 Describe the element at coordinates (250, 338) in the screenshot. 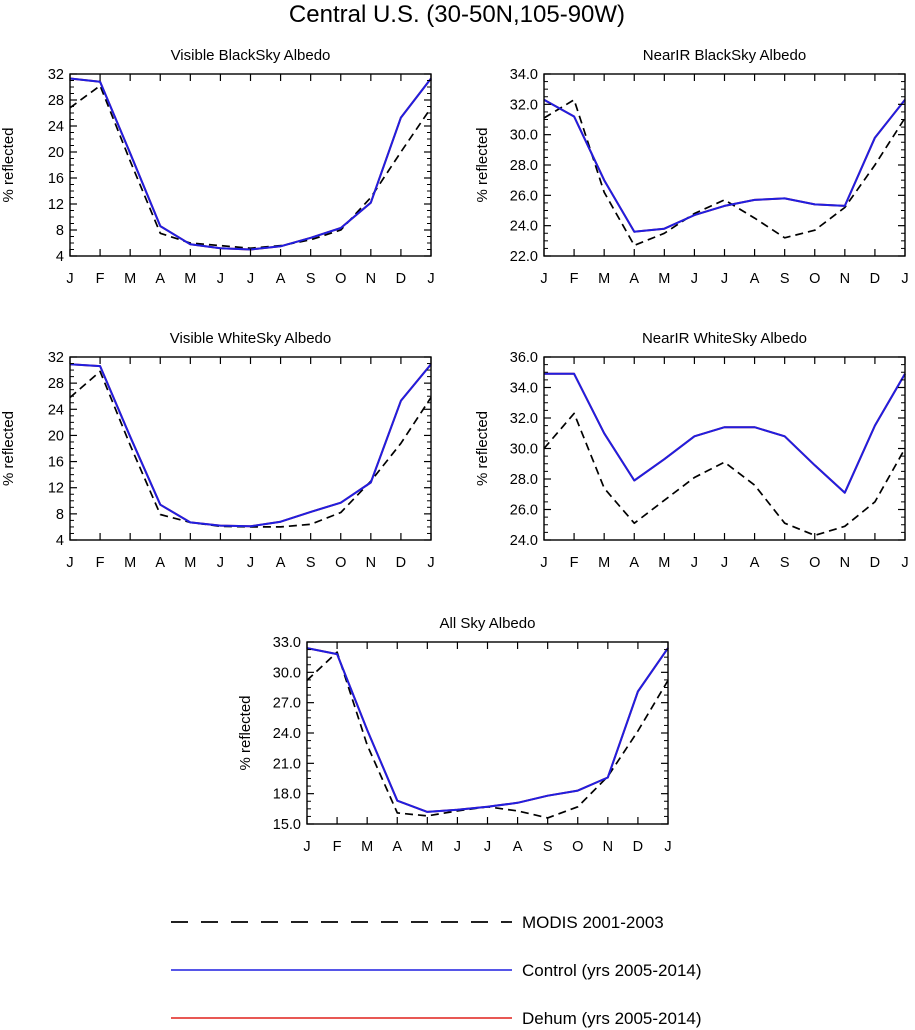

I see `chart-title: Visible WhiteSky Albedo` at that location.